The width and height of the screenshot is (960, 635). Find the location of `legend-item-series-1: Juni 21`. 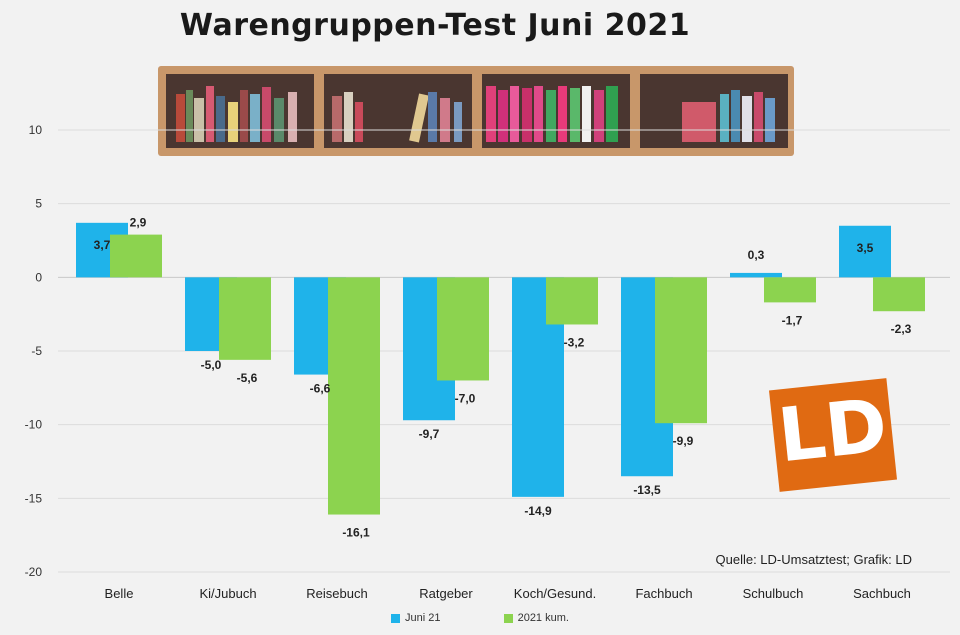

legend-item-series-1: Juni 21 is located at coordinates (416, 618).